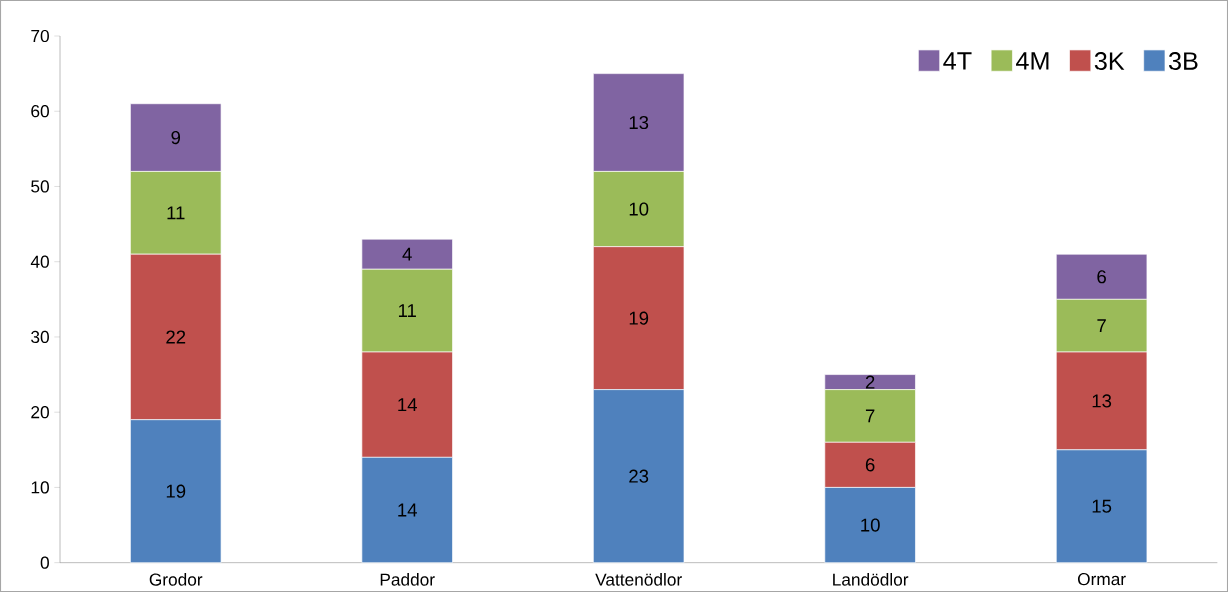  What do you see at coordinates (176, 579) in the screenshot?
I see `x-tick-label: Grodor` at bounding box center [176, 579].